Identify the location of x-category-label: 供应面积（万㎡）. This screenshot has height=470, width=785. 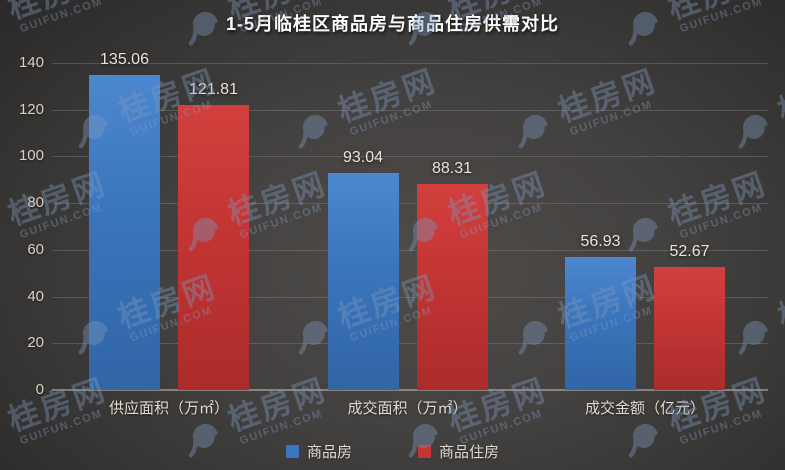
(168, 408).